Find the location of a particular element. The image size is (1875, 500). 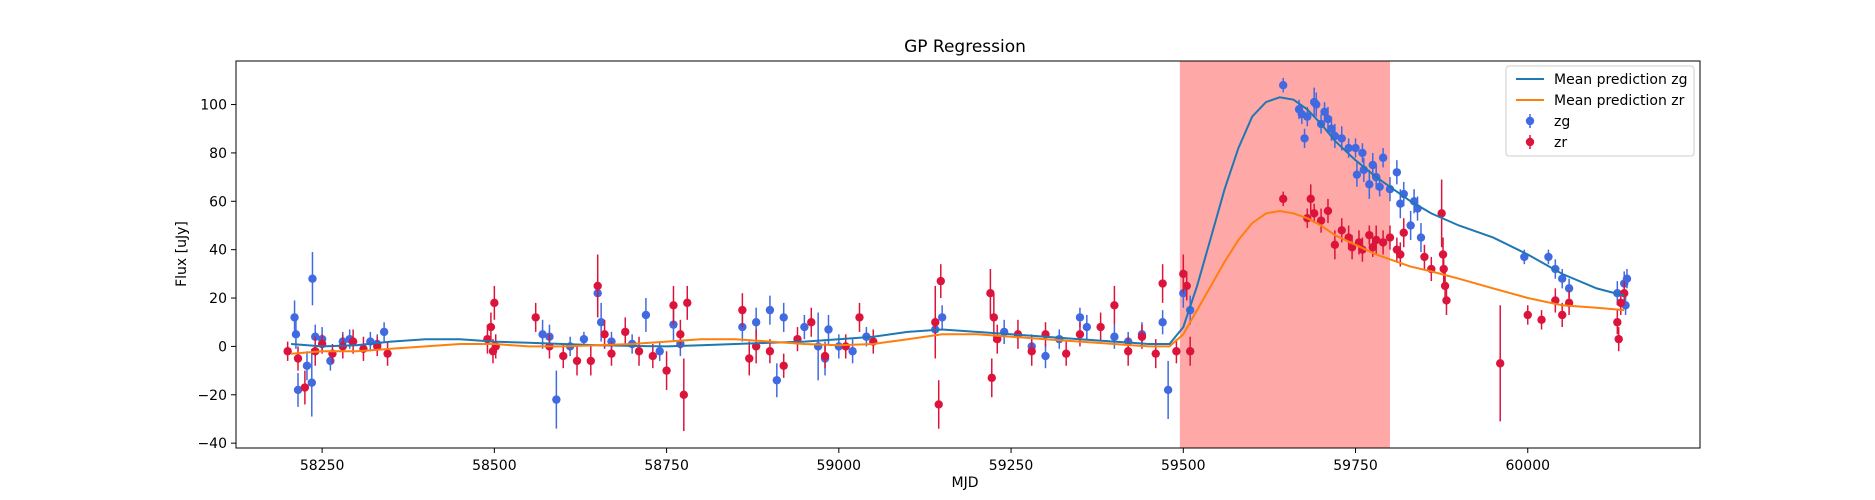

x-tick-label: 60000 is located at coordinates (1527, 466).